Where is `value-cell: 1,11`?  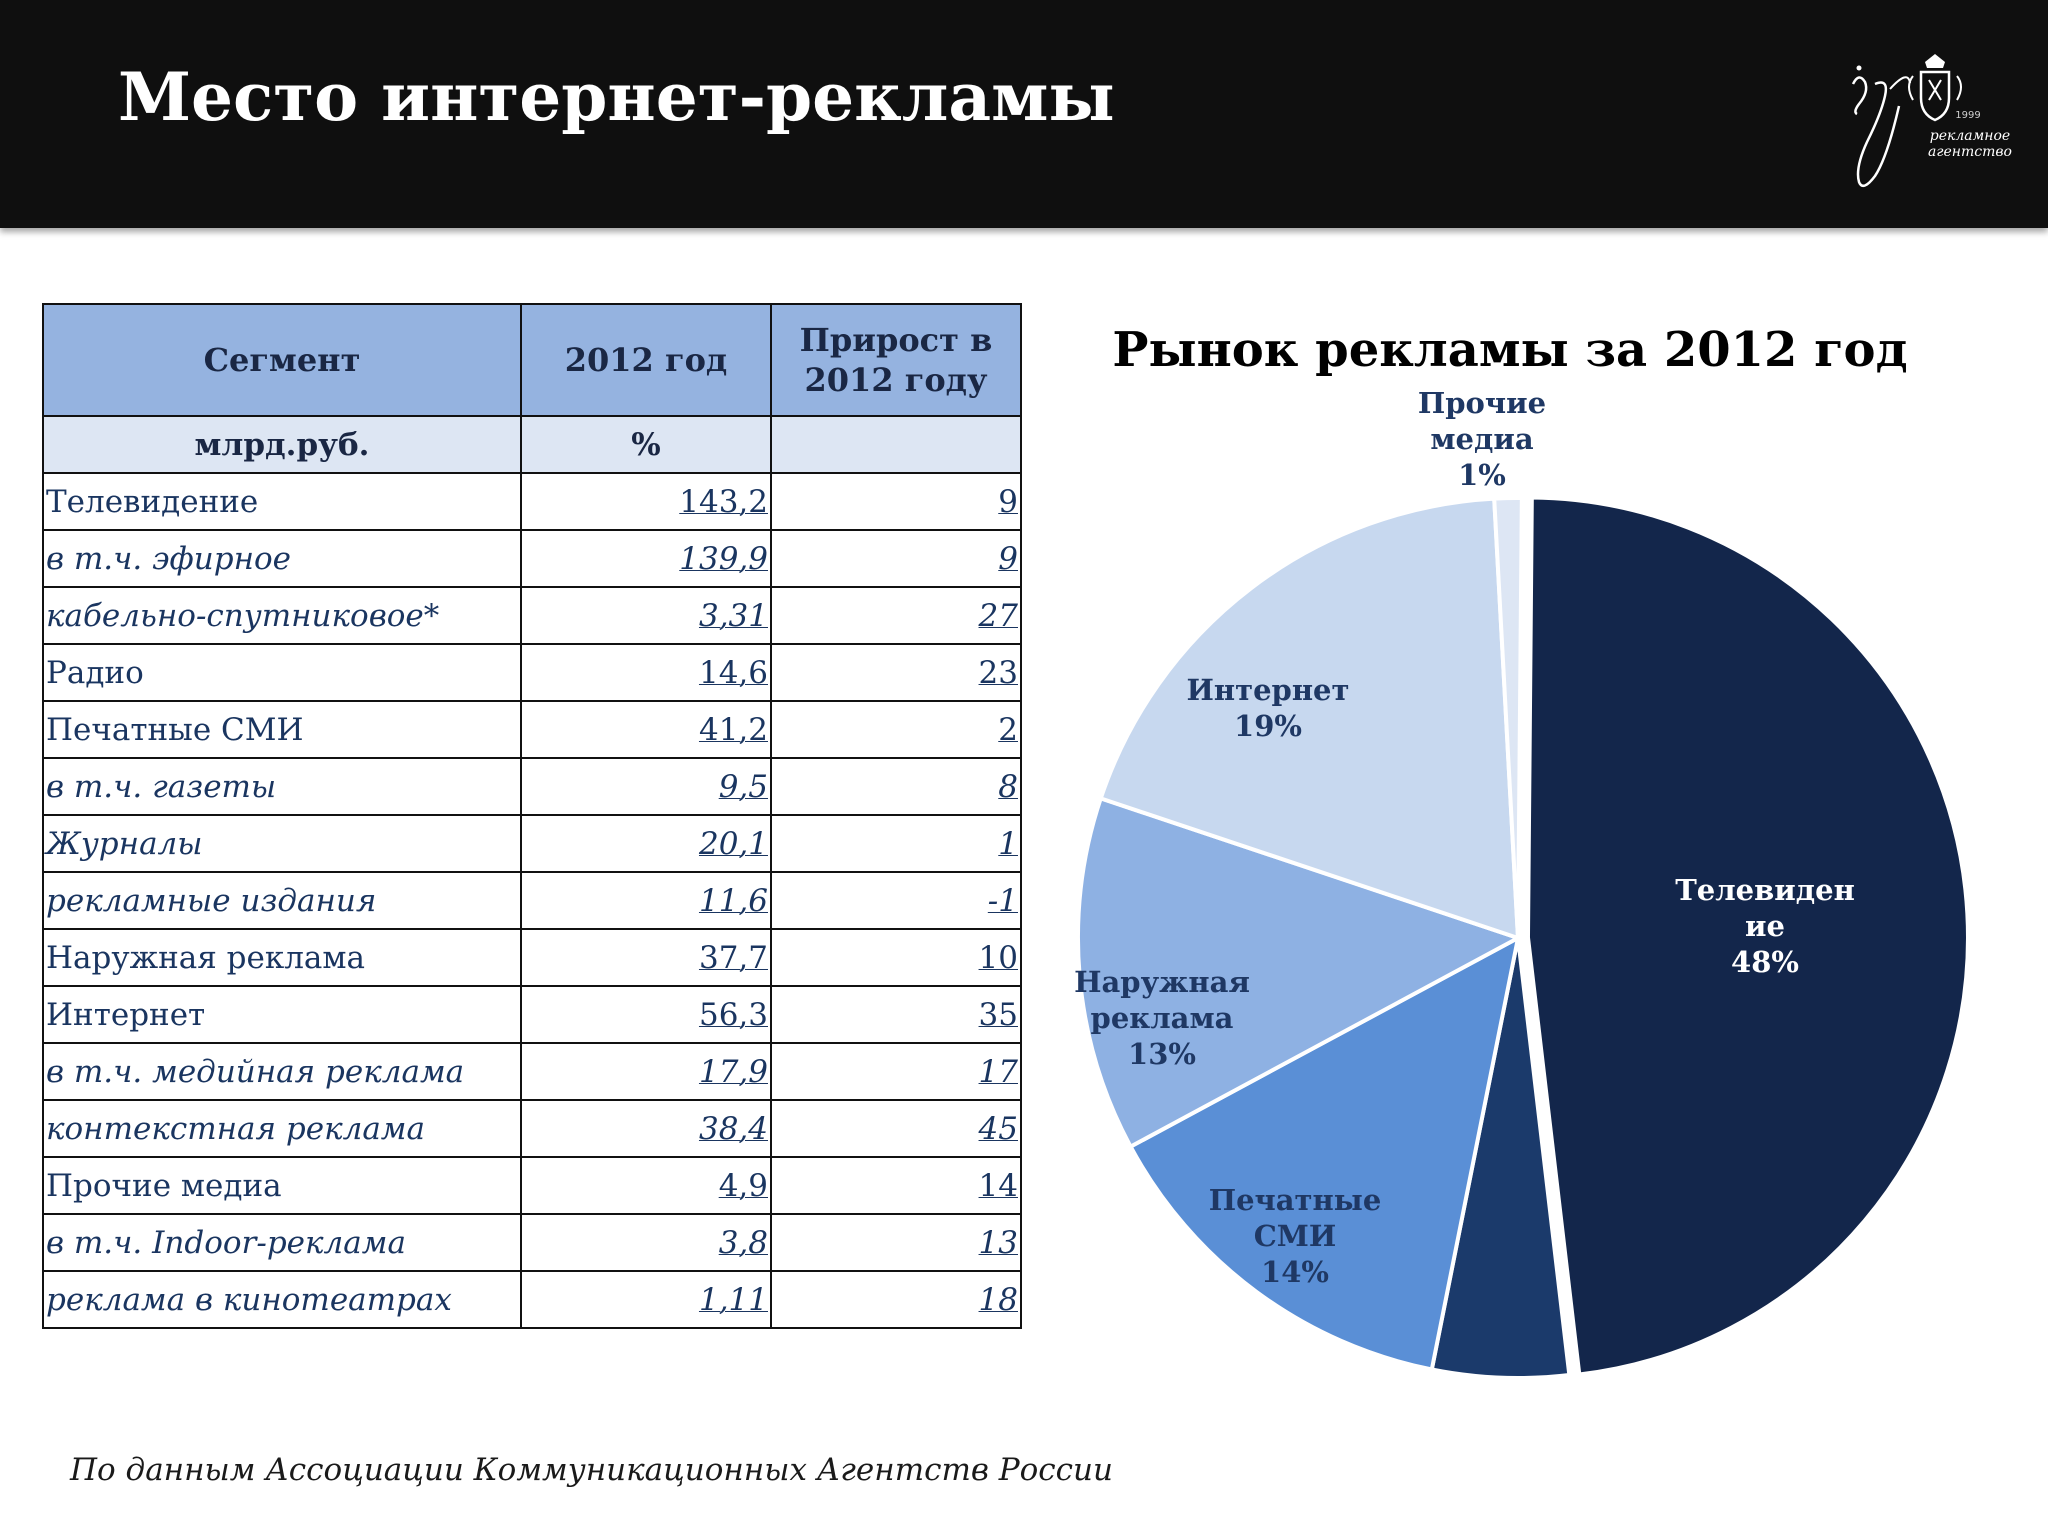
value-cell: 1,11 is located at coordinates (646, 1299).